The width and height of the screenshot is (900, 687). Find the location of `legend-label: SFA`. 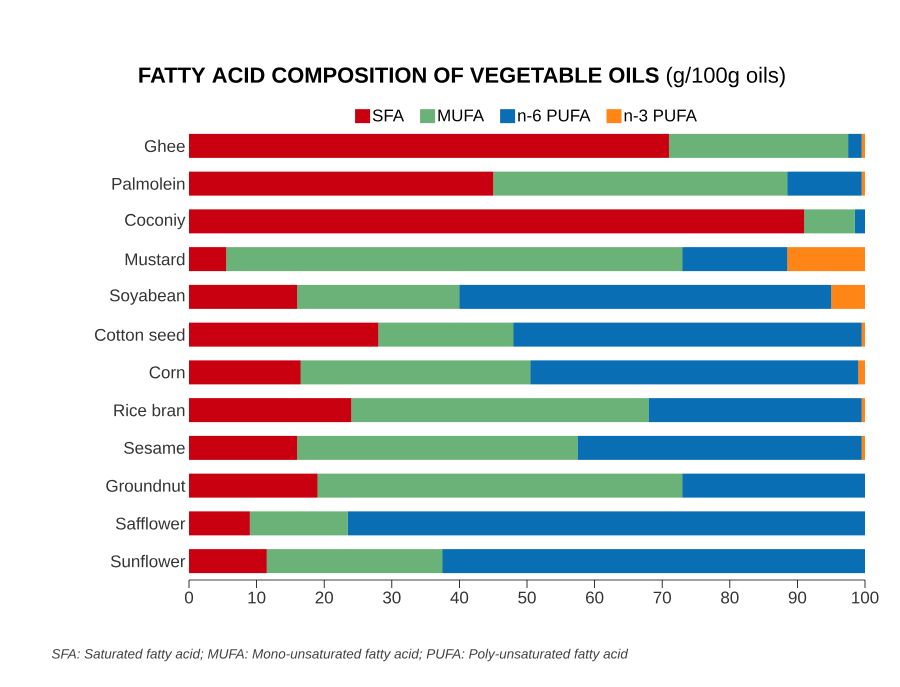

legend-label: SFA is located at coordinates (388, 115).